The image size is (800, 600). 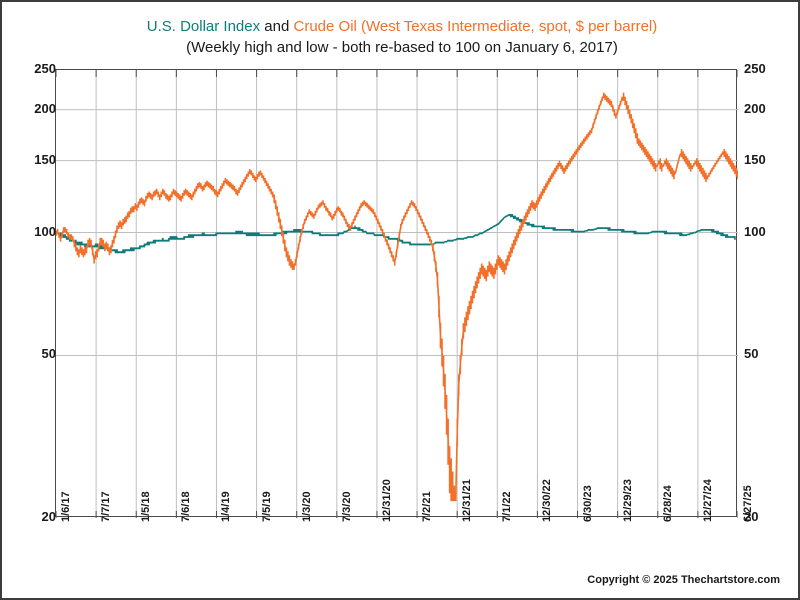 I want to click on y-tick-label-left-150: 150, so click(x=45, y=159).